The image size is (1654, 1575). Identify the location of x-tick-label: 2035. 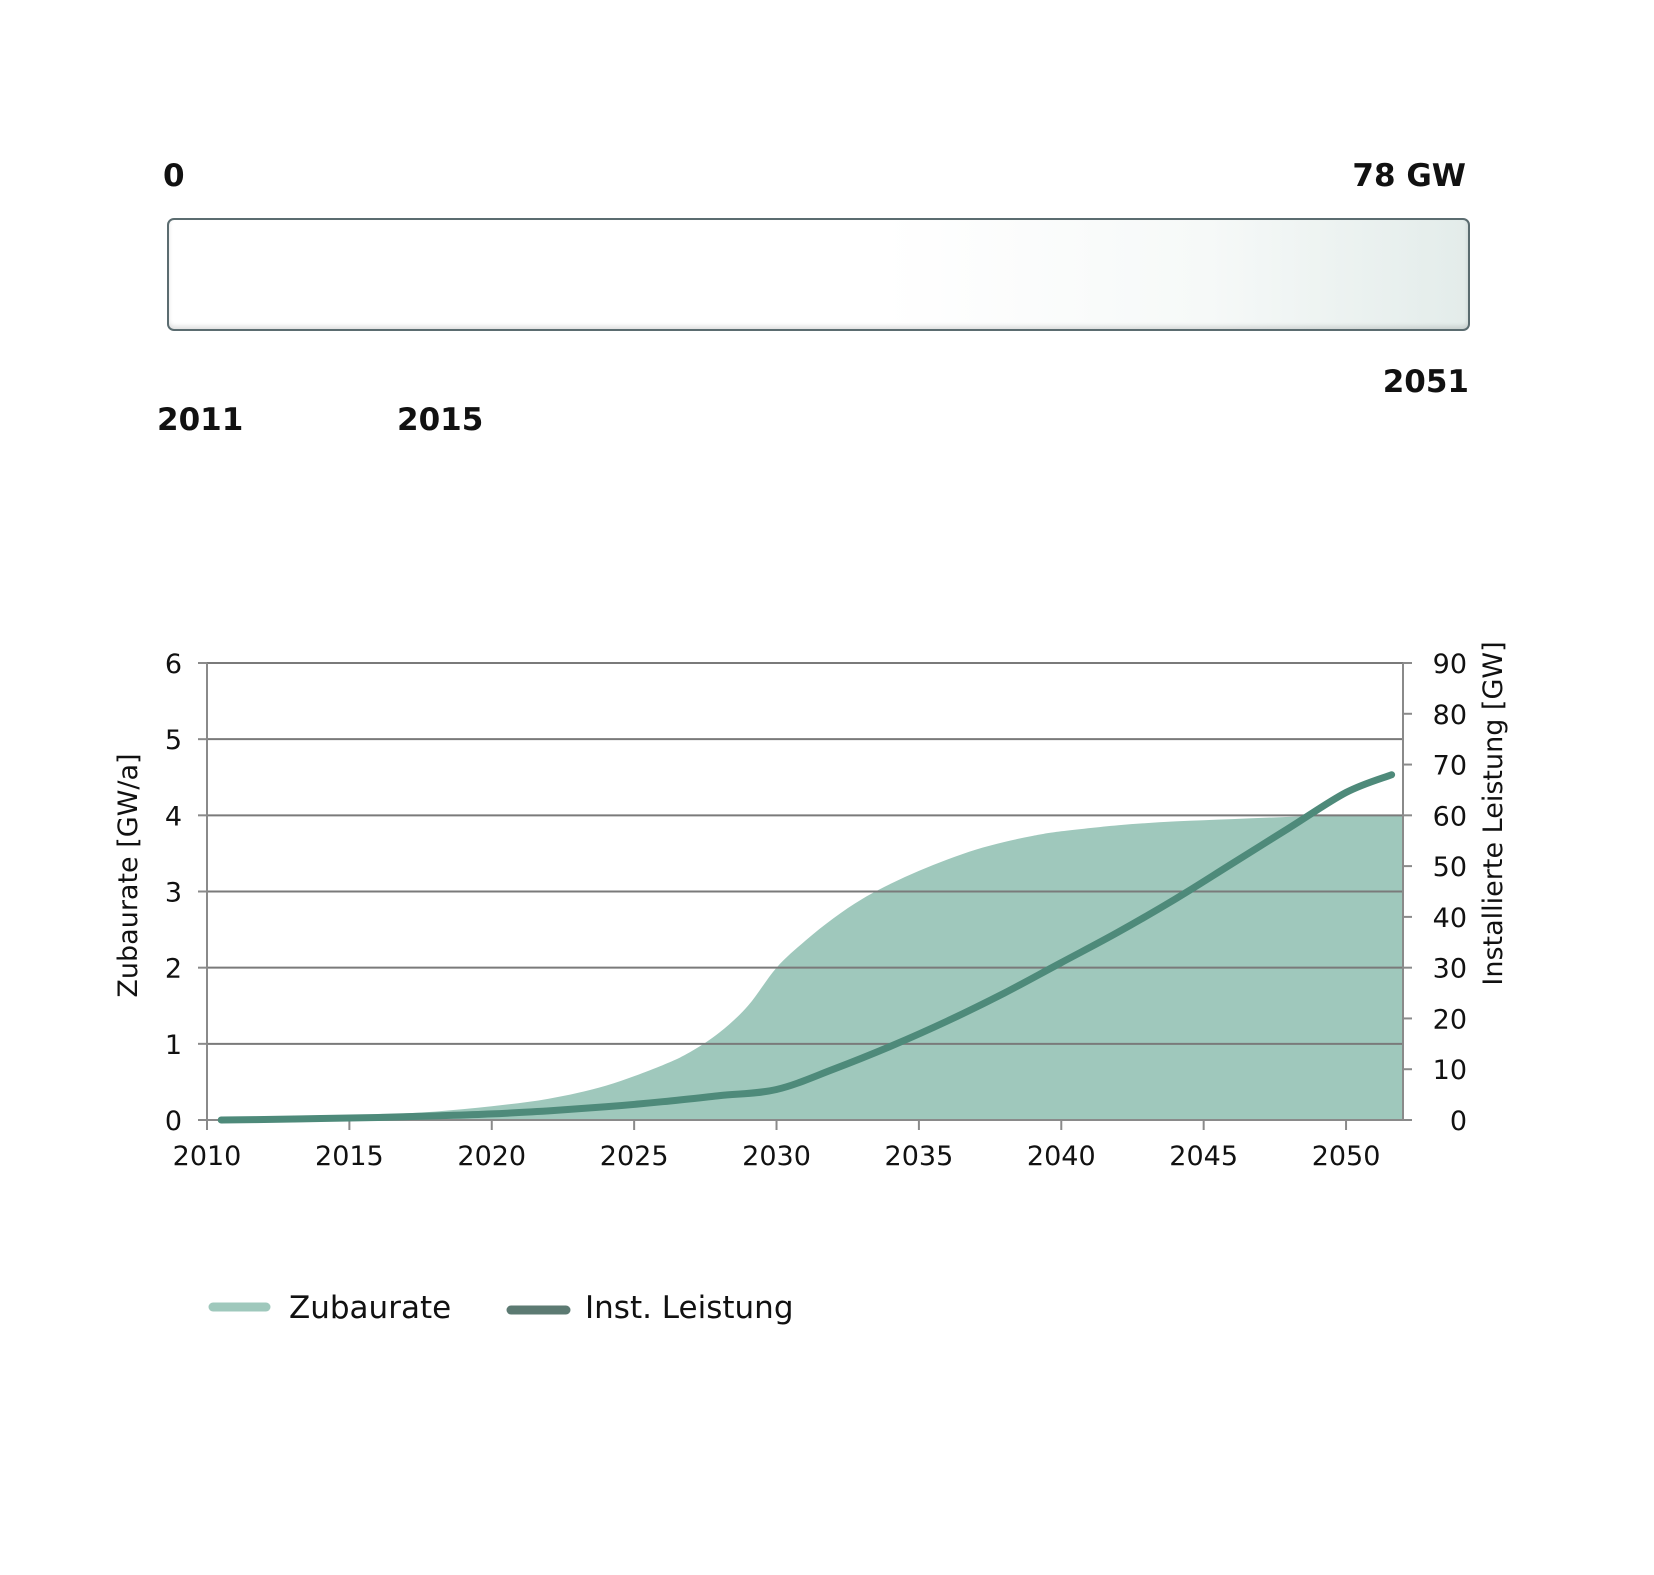
(919, 1156).